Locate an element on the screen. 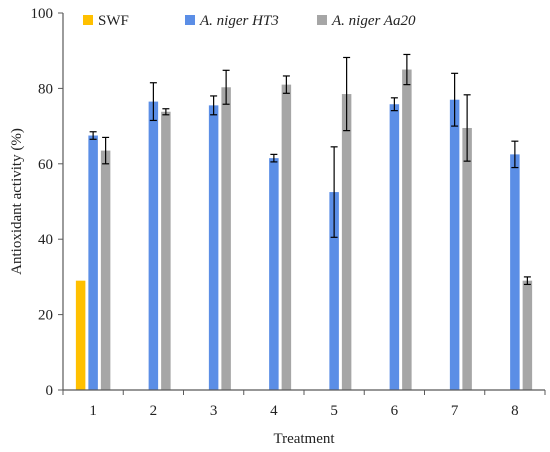 Image resolution: width=550 pixels, height=452 pixels. x-tick-label: 8 is located at coordinates (515, 411).